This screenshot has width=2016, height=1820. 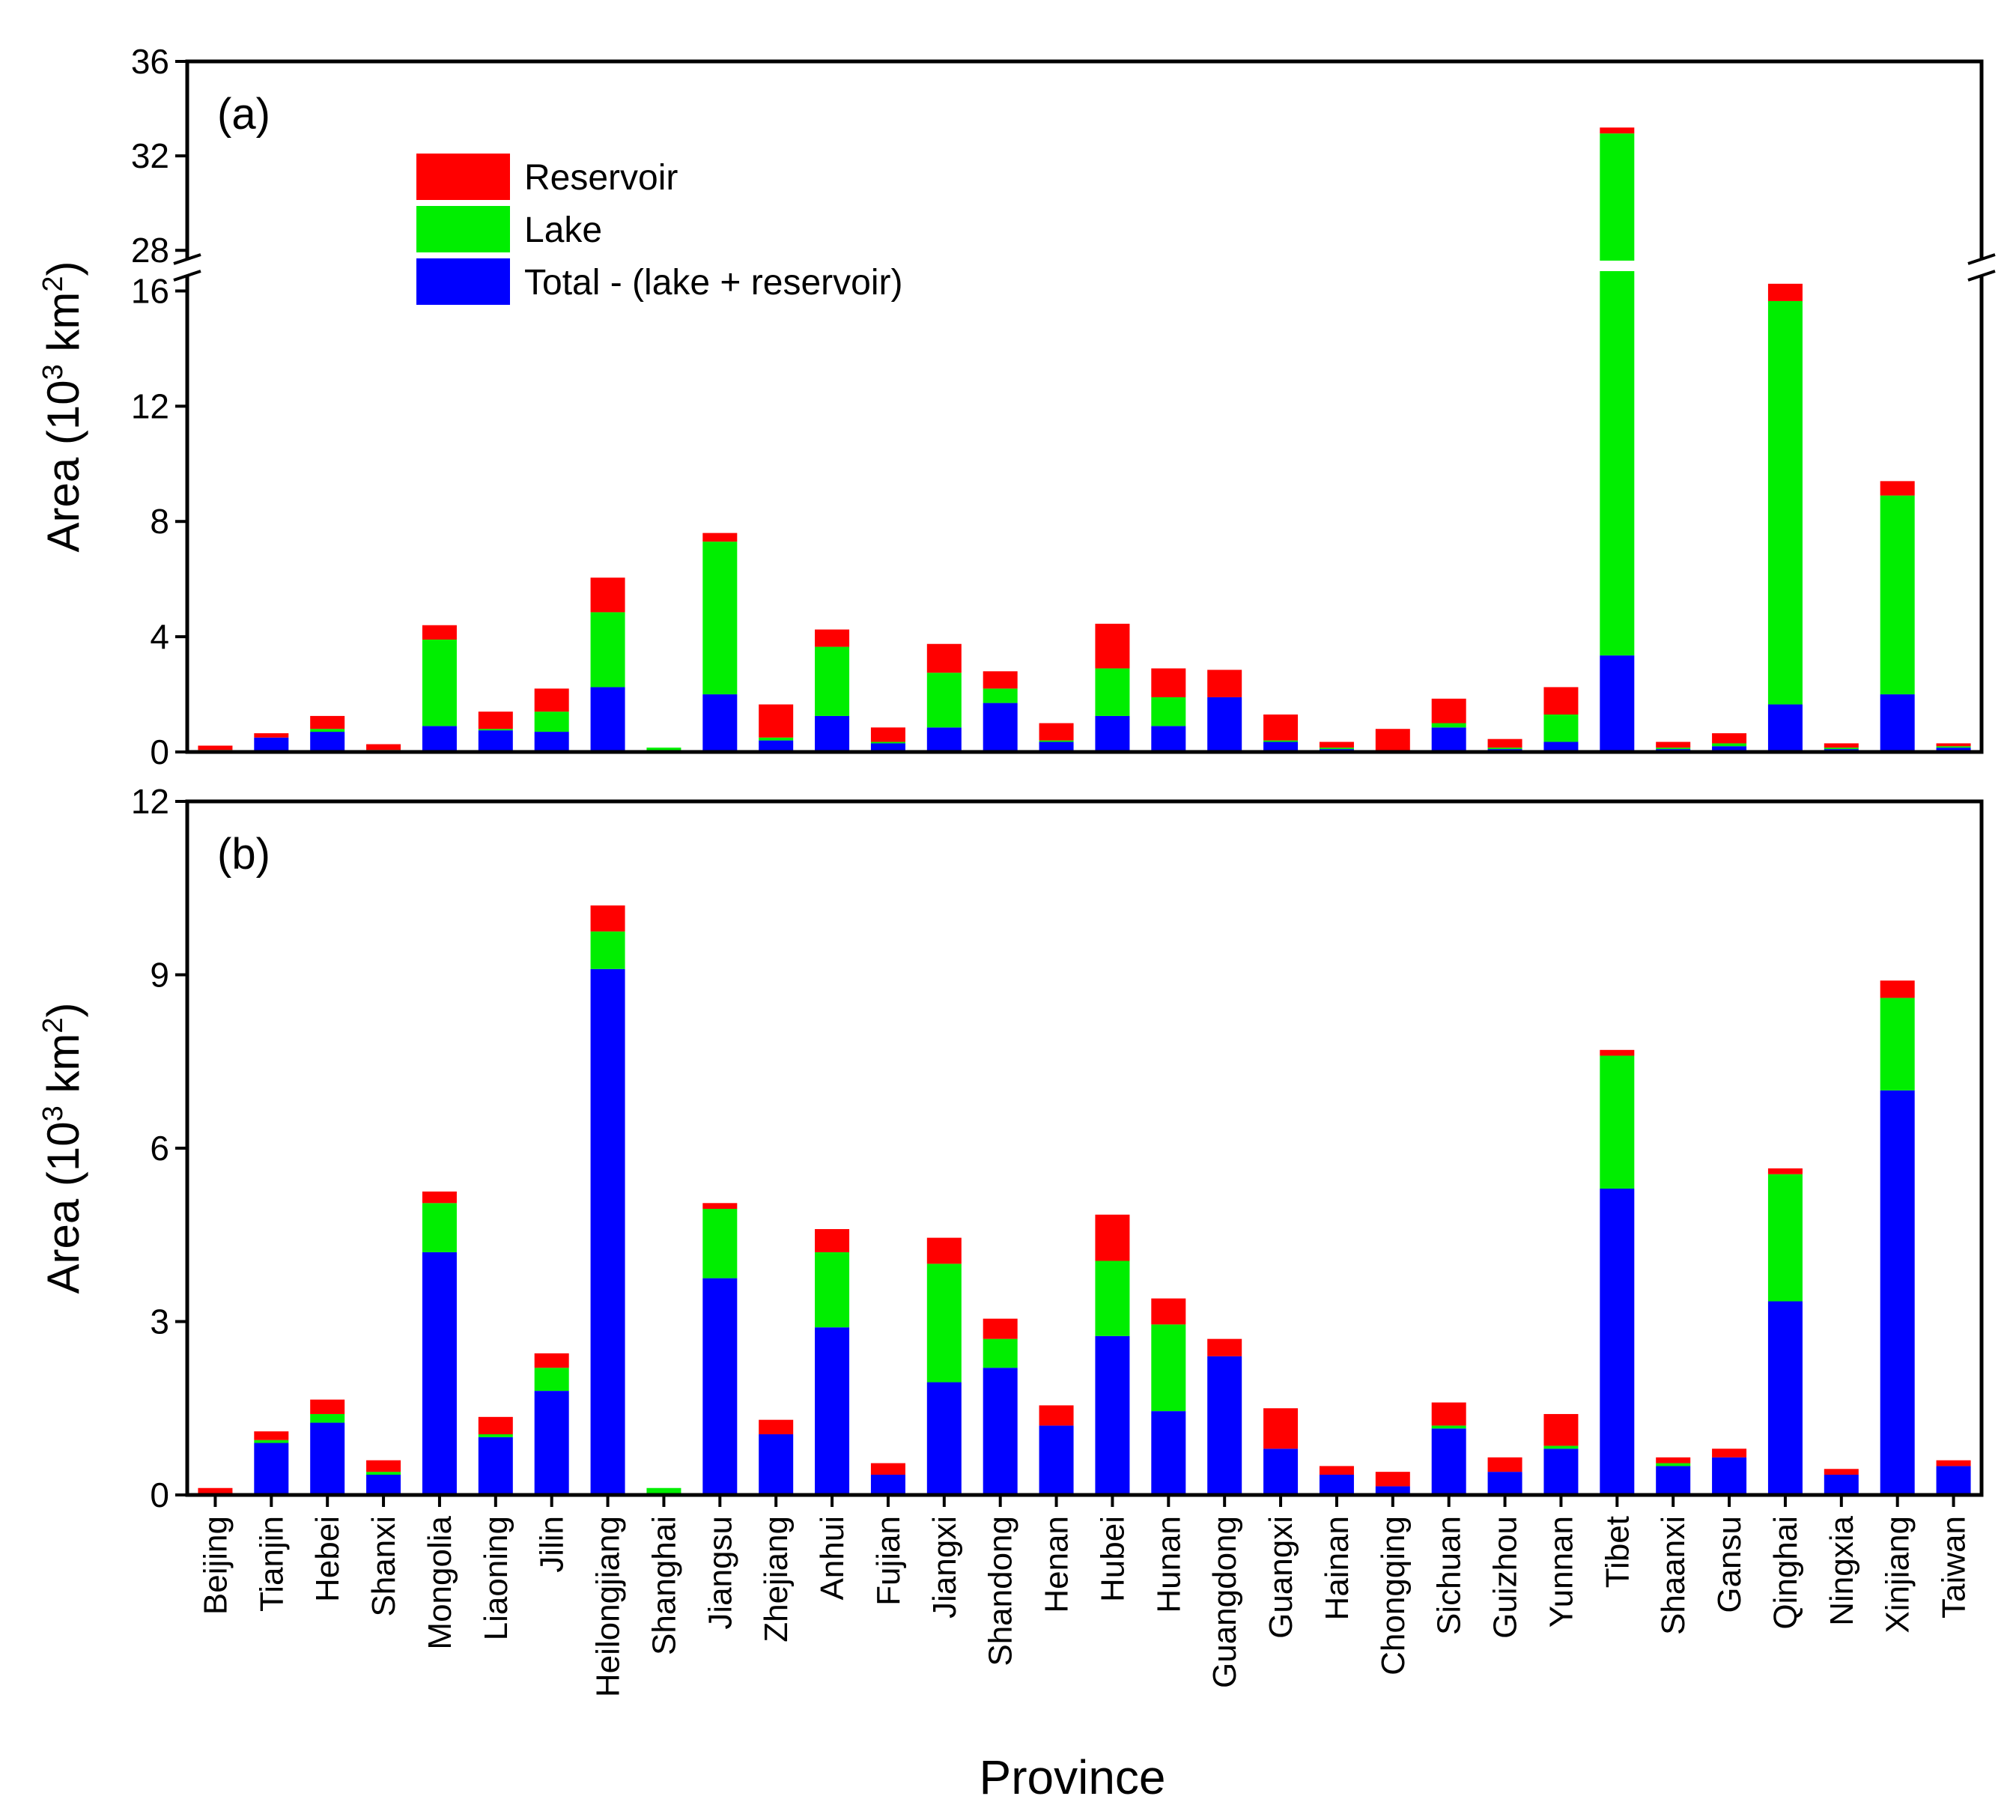 I want to click on y-tick-label: 28, so click(x=150, y=250).